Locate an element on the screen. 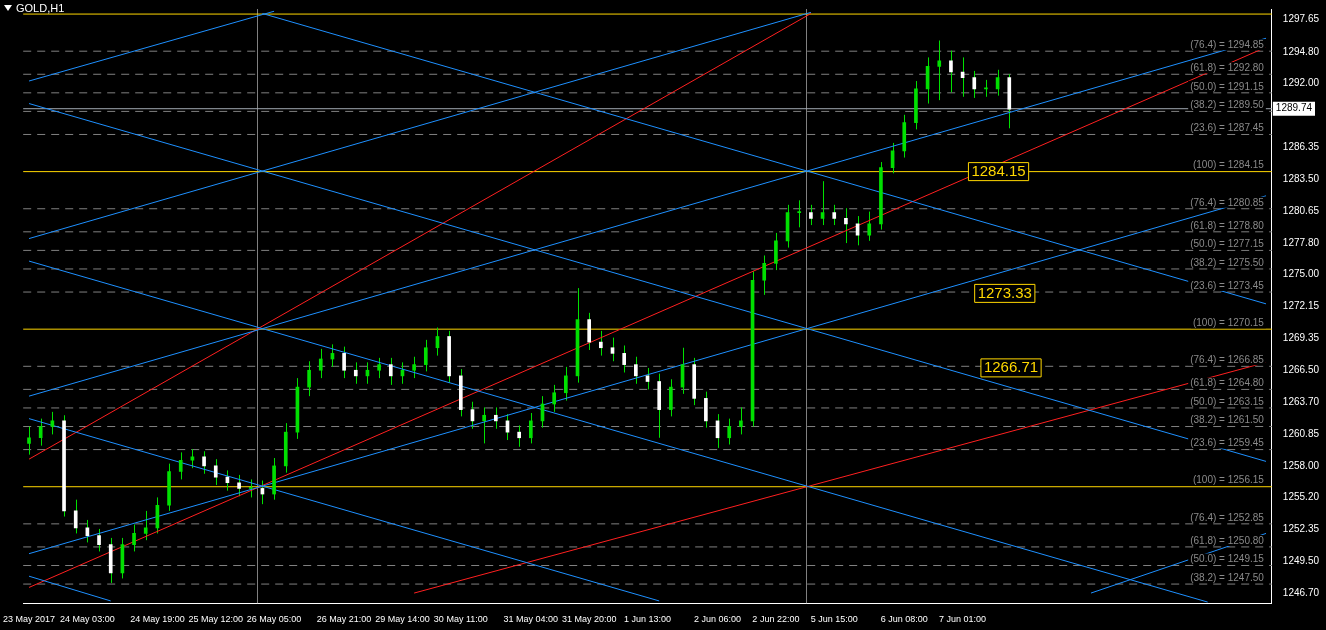 The width and height of the screenshot is (1326, 630). ref-line-label: (61.8) = 1264.80 is located at coordinates (1227, 383).